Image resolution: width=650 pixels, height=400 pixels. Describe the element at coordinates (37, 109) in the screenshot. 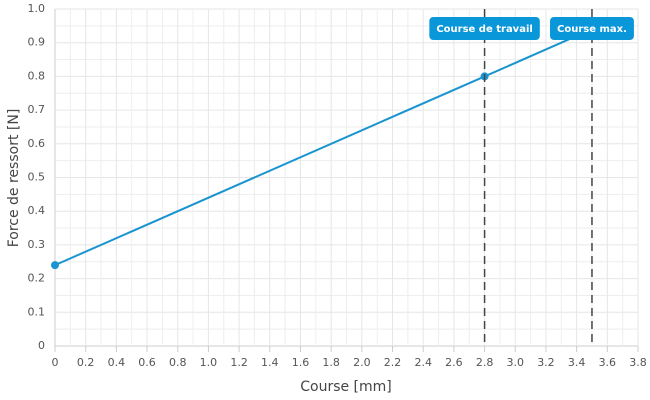

I see `y-tick-label: 0.7` at that location.